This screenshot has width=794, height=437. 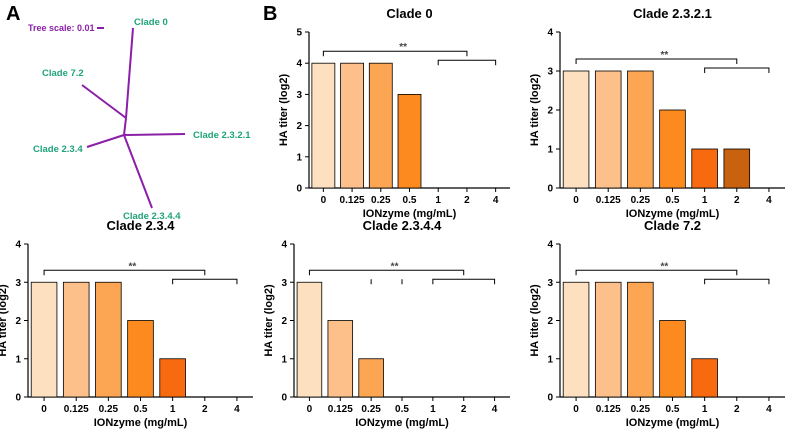 I want to click on tree-leaf-clade-0: Clade 0, so click(x=151, y=22).